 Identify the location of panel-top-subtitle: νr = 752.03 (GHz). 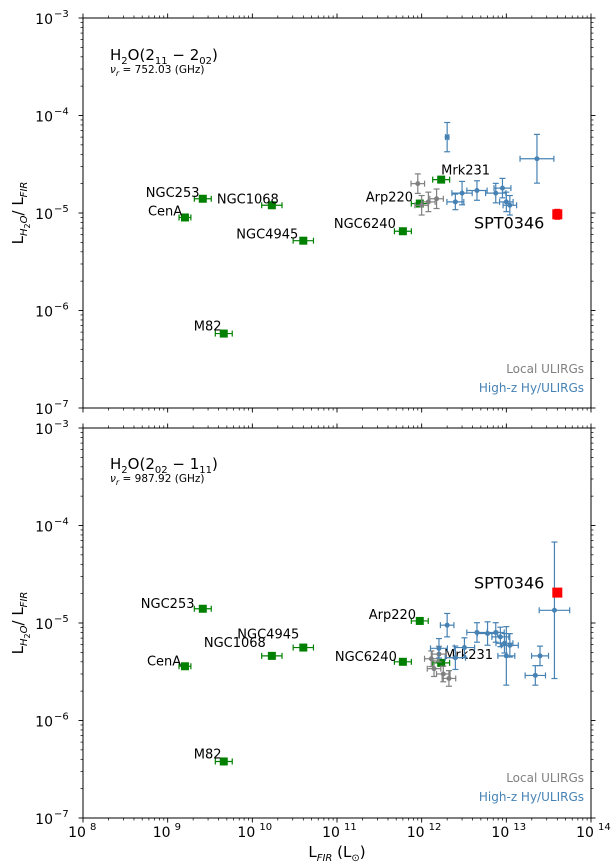
(157, 71).